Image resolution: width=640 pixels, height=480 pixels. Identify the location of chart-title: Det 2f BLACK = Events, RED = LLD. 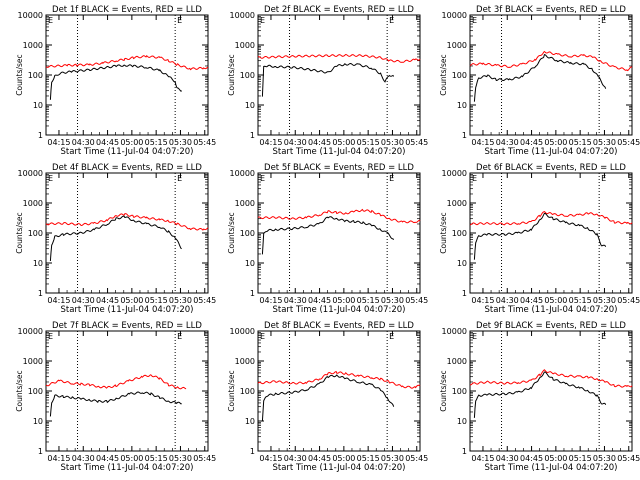
(339, 10).